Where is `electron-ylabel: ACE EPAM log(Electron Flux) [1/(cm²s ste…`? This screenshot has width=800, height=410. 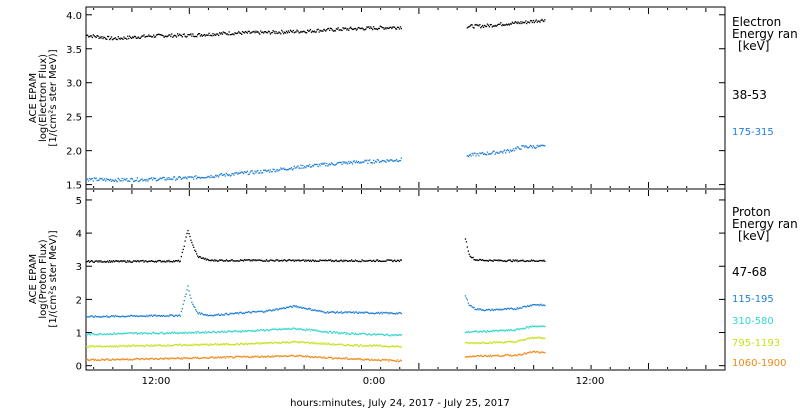 electron-ylabel: ACE EPAM log(Electron Flux) [1/(cm²s ste… is located at coordinates (43, 97).